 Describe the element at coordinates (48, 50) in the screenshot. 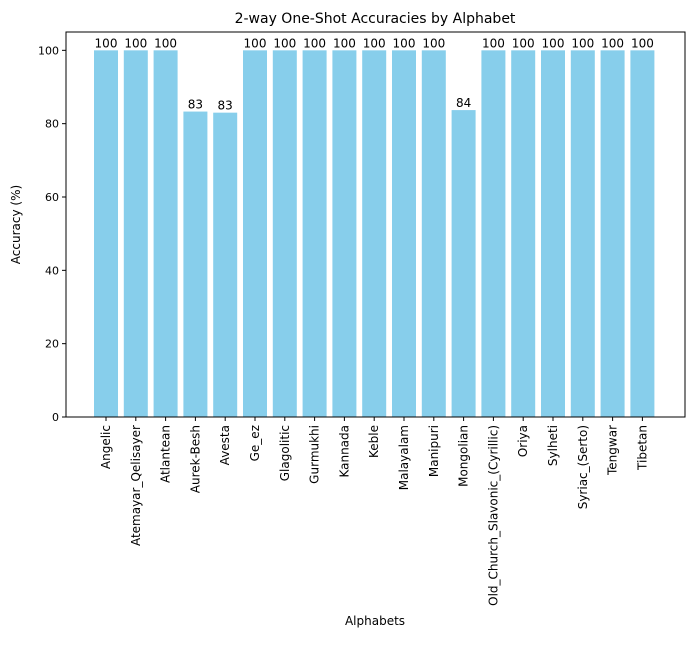

I see `y-tick-label: 100` at that location.